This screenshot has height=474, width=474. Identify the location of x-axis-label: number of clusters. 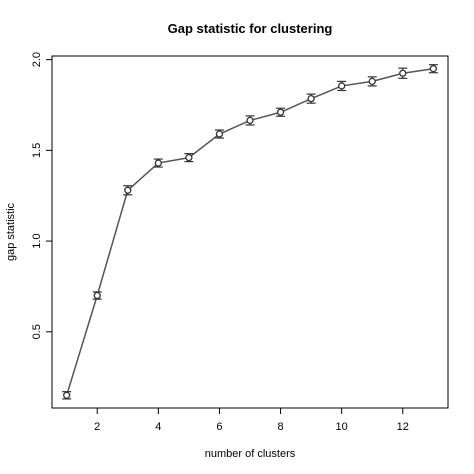
(250, 454).